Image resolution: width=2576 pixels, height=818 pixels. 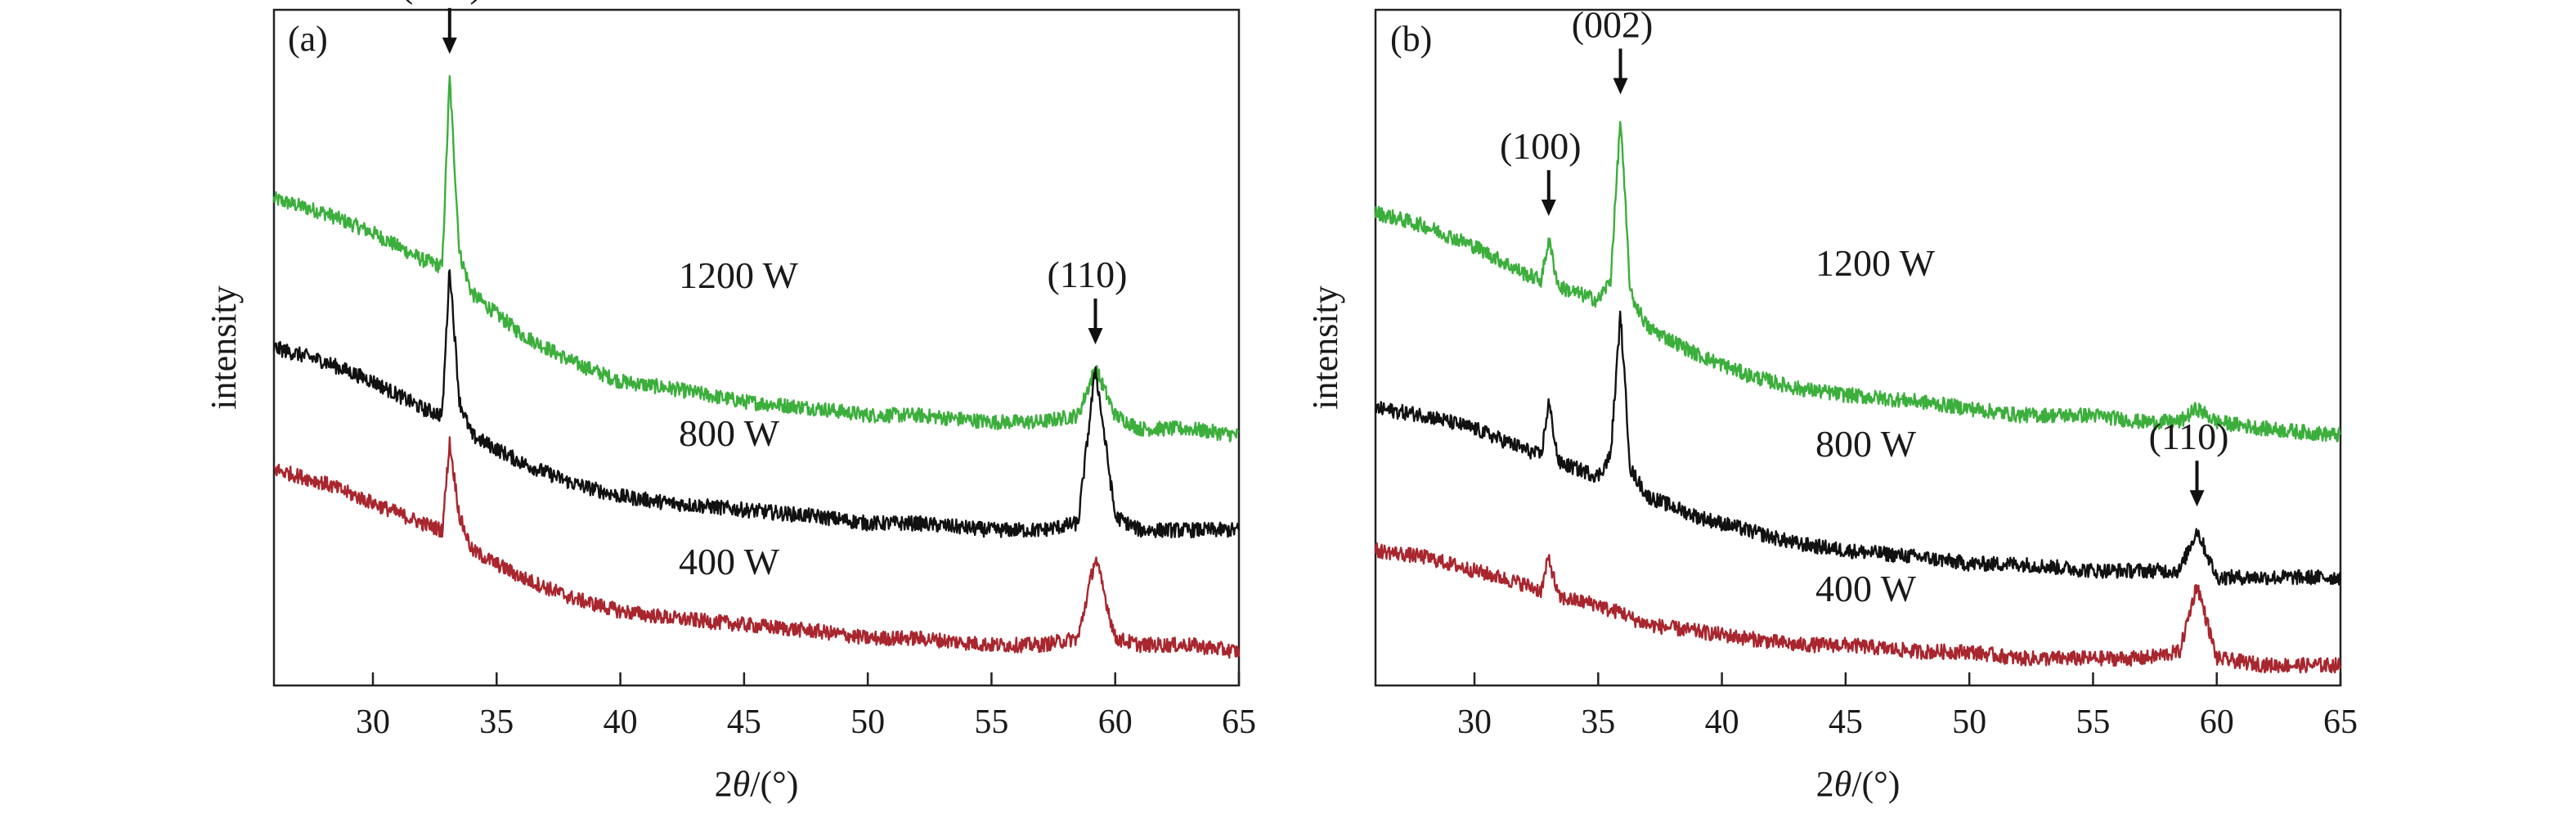 What do you see at coordinates (308, 39) in the screenshot?
I see `panel-label: (a)` at bounding box center [308, 39].